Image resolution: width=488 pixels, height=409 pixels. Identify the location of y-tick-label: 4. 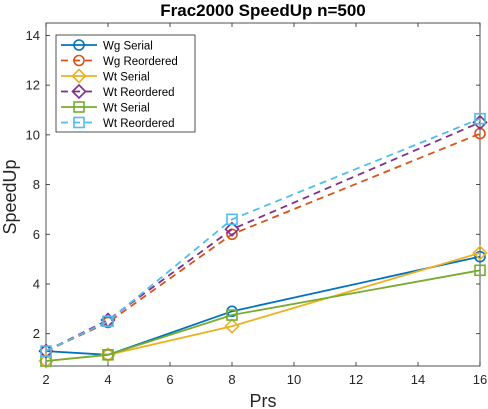
(36, 283).